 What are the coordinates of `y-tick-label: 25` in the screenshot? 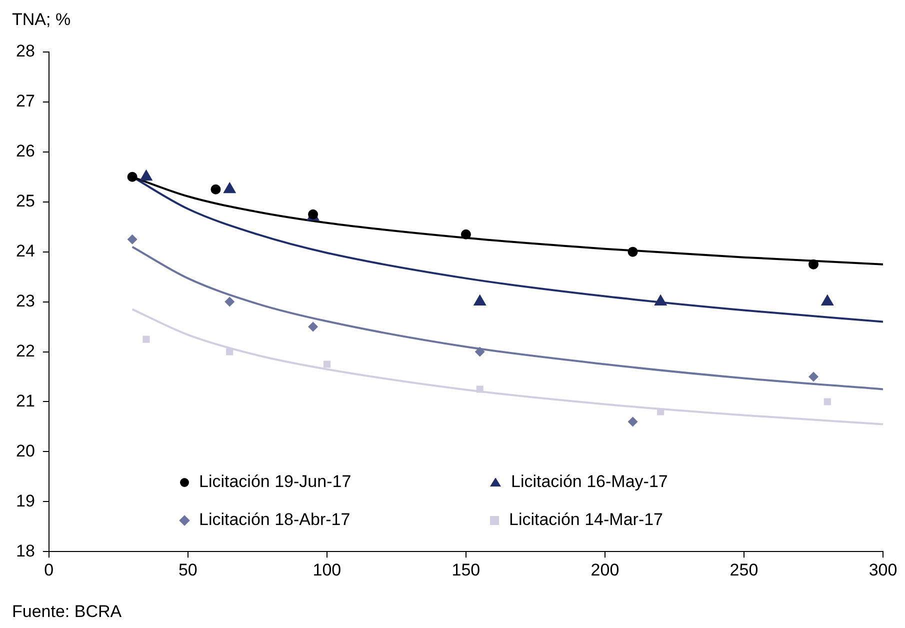 It's located at (25, 201).